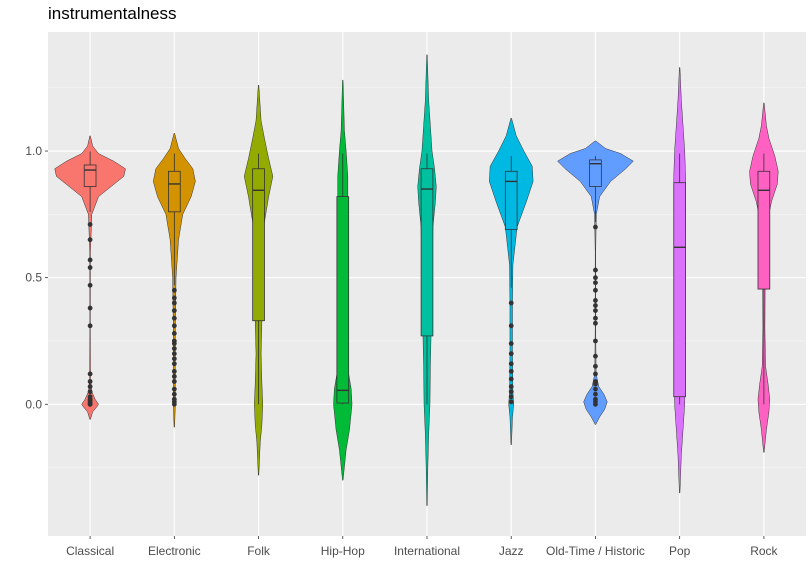 The width and height of the screenshot is (812, 582). What do you see at coordinates (90, 551) in the screenshot?
I see `x-tick-label: Classical` at bounding box center [90, 551].